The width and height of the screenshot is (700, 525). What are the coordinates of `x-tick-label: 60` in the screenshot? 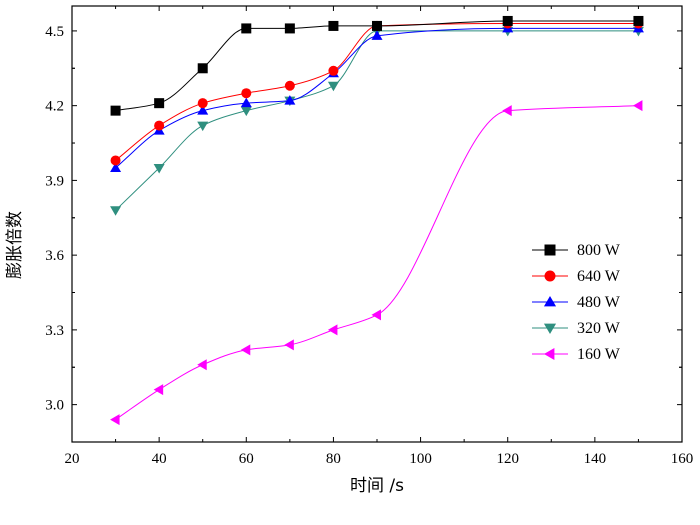 It's located at (246, 459).